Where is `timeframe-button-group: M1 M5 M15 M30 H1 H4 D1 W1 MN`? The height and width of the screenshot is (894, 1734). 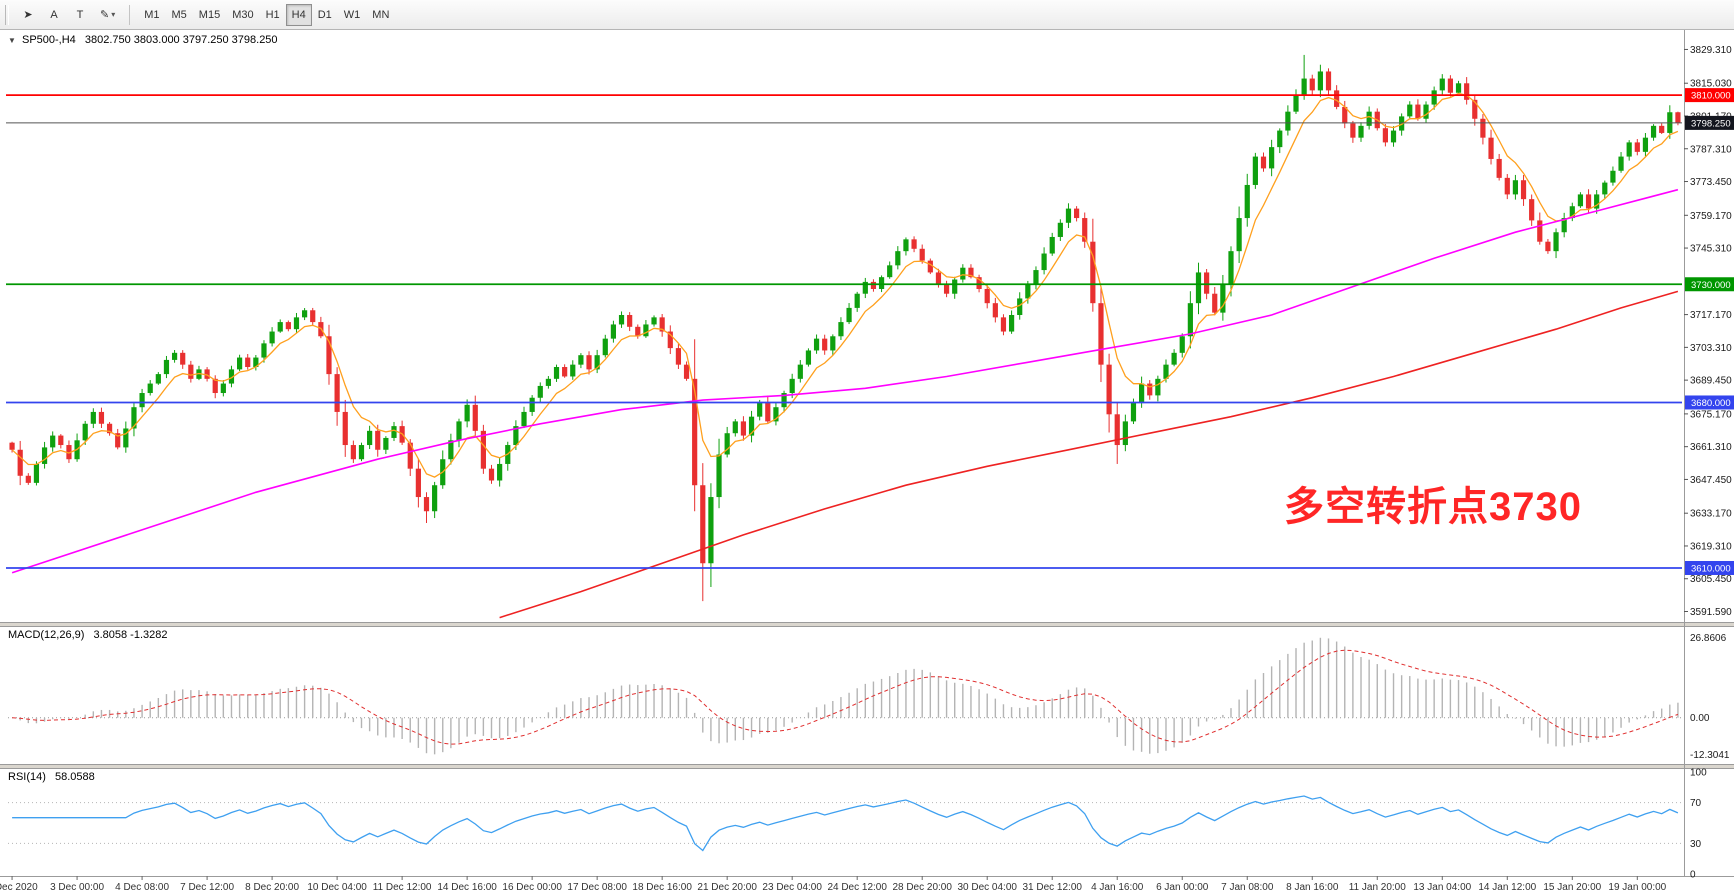
timeframe-button-group: M1 M5 M15 M30 H1 H4 D1 W1 MN is located at coordinates (266, 14).